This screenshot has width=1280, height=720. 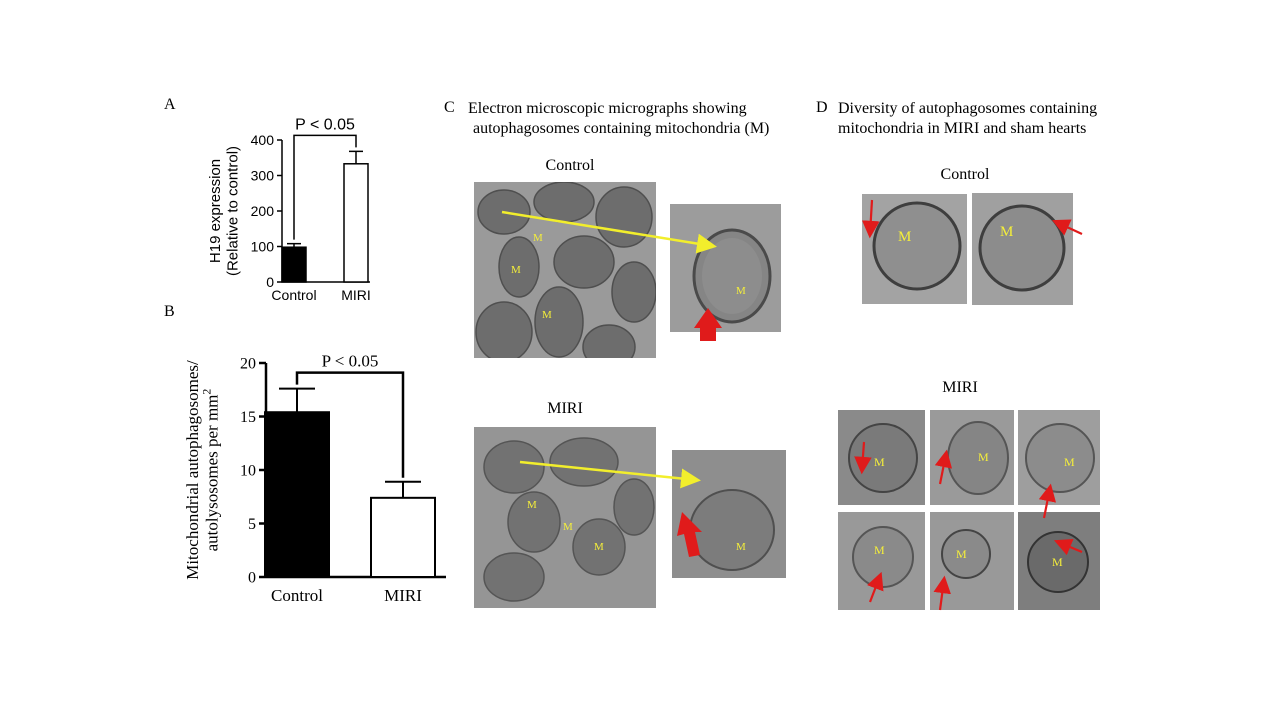 I want to click on panel-d-control-label: Control, so click(x=965, y=174).